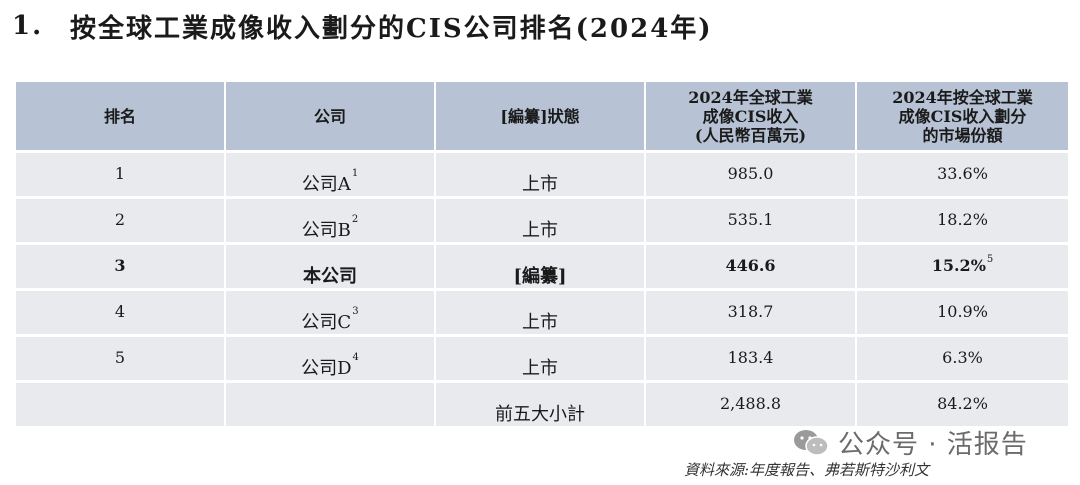  I want to click on table-row: 4 公司C3 上市 318.7 10.9%, so click(542, 314).